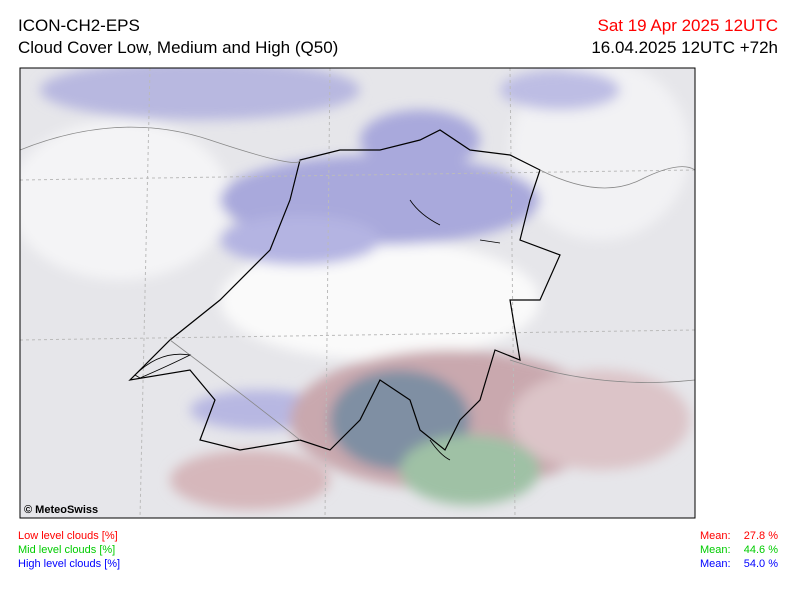 This screenshot has height=590, width=800. I want to click on product-name: Cloud Cover Low, Medium and High (Q50), so click(178, 47).